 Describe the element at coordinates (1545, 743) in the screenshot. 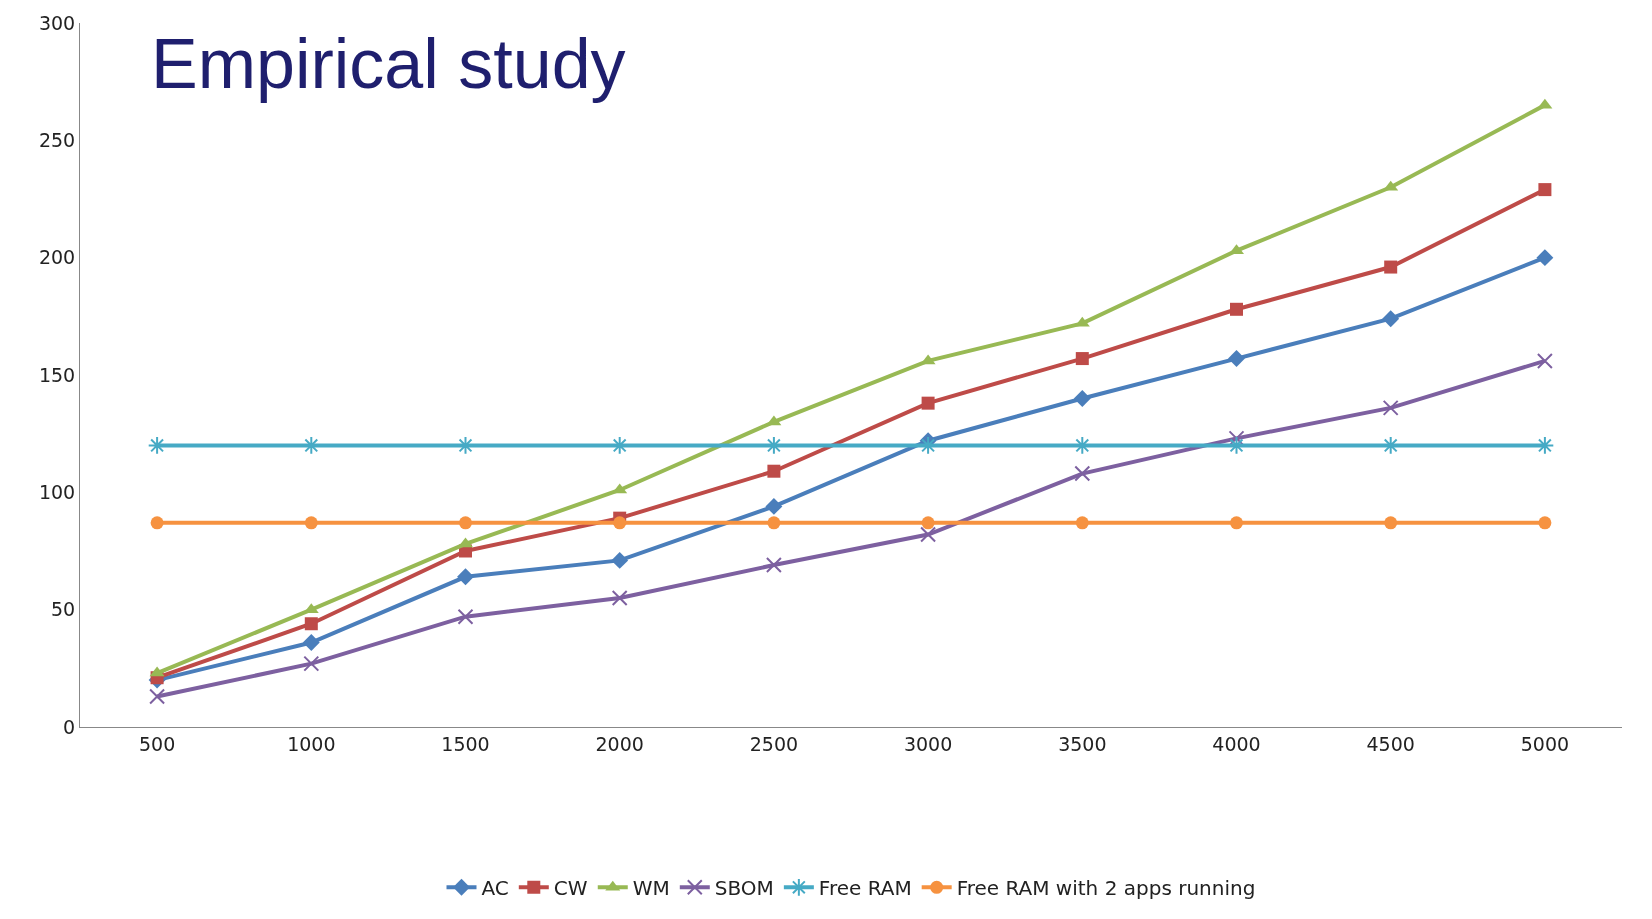

I see `x-tick-label: 5000` at that location.